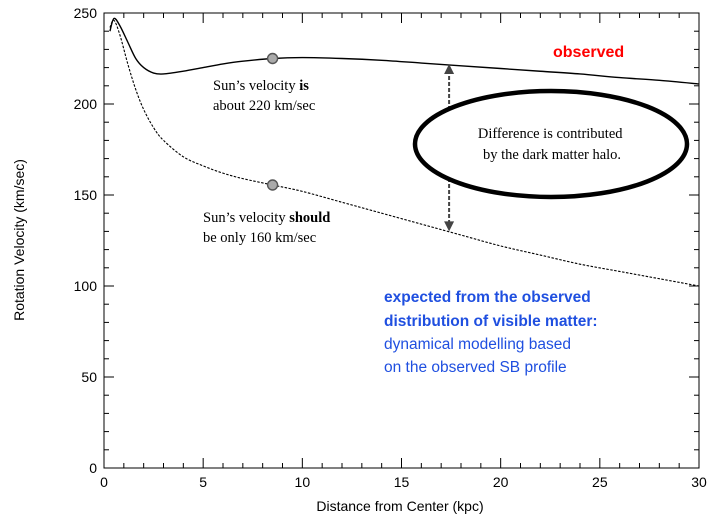 The height and width of the screenshot is (519, 709). What do you see at coordinates (86, 13) in the screenshot?
I see `y-tick-label: 250` at bounding box center [86, 13].